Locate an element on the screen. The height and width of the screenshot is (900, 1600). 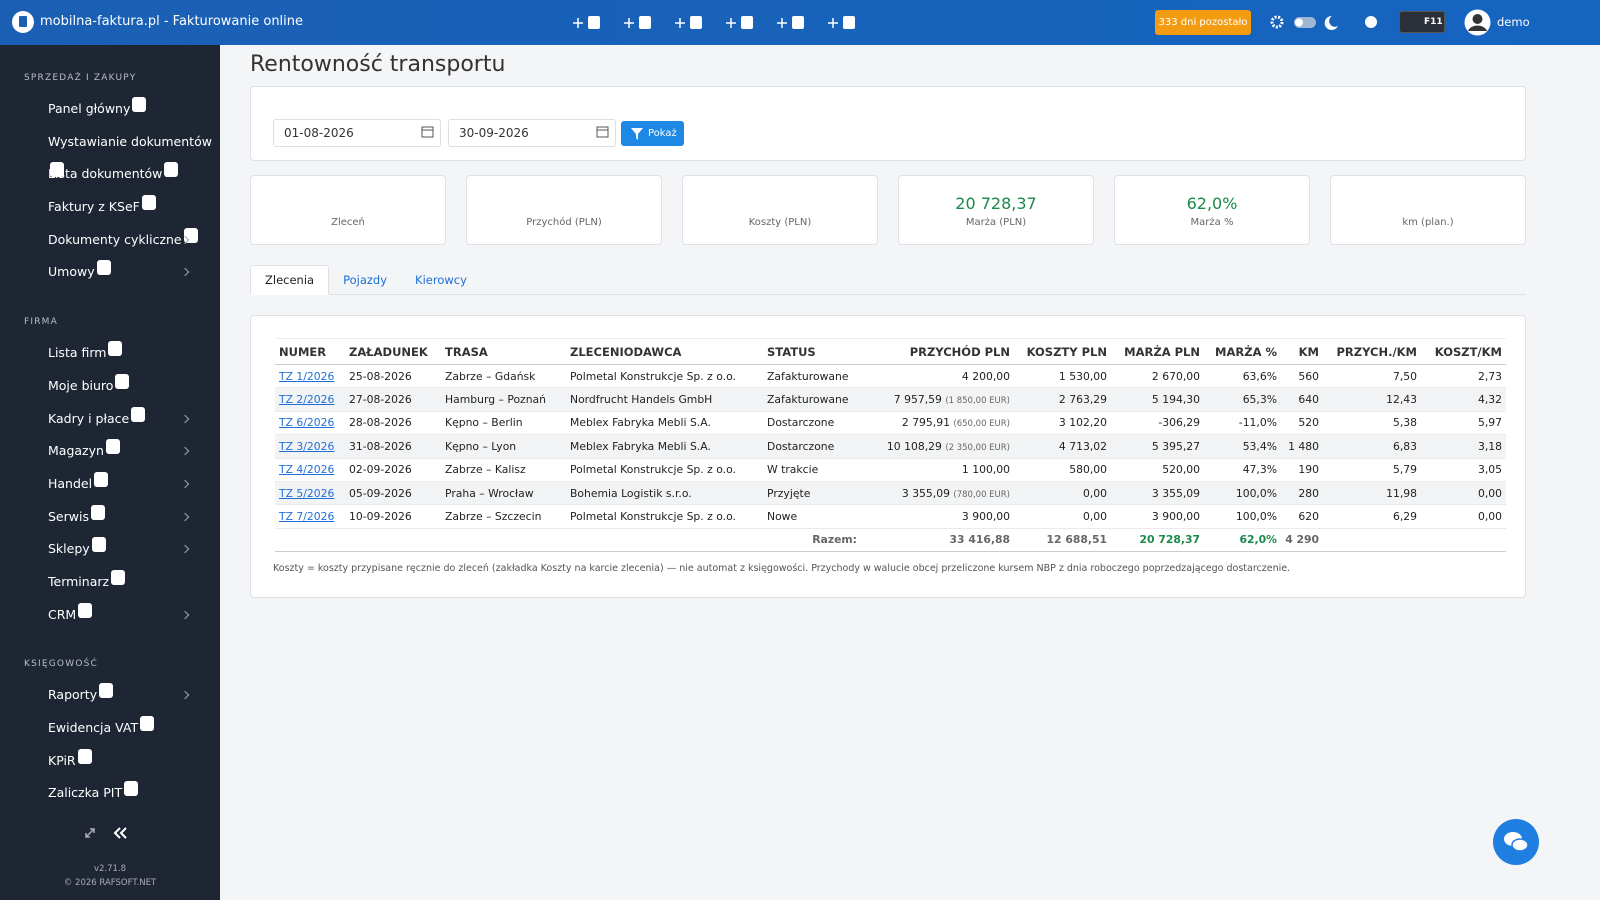
header-icons is located at coordinates (1323, 22).